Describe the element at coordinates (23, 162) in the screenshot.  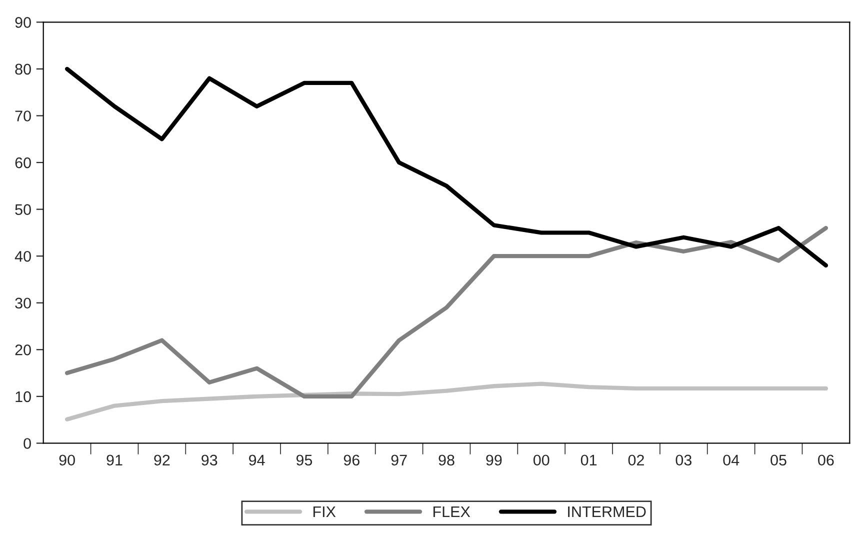
I see `y-tick-label: 60` at that location.